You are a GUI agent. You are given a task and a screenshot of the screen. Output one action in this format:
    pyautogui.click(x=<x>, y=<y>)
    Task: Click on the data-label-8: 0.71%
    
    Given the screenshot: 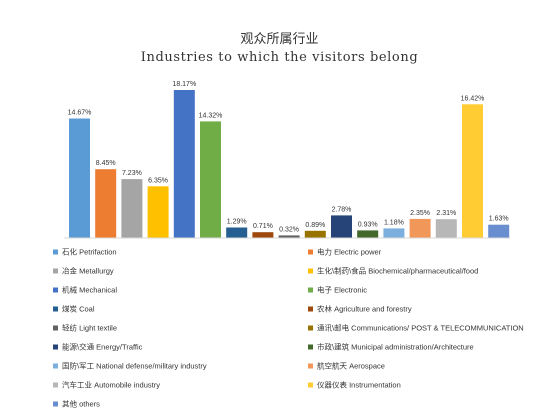 What is the action you would take?
    pyautogui.click(x=263, y=226)
    